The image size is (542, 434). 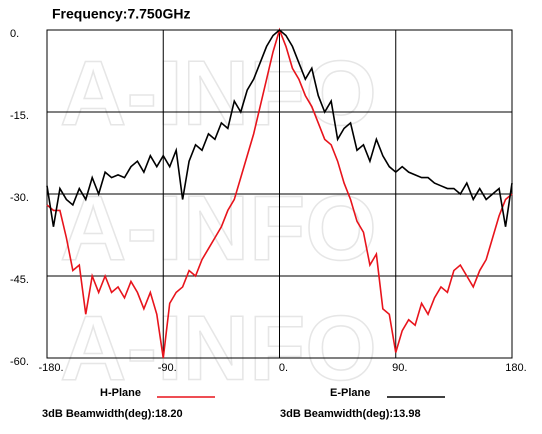 I want to click on legend-label: H-Plane, so click(x=120, y=393).